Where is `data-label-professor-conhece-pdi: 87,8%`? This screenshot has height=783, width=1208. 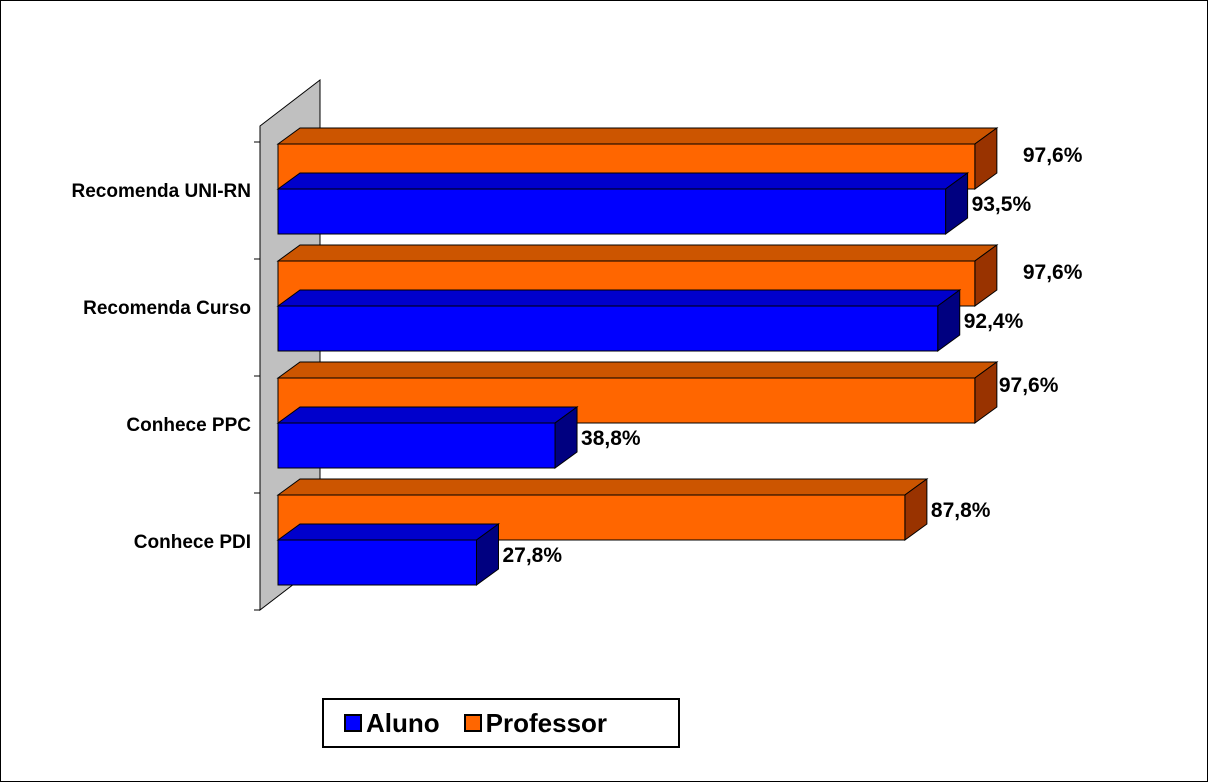 data-label-professor-conhece-pdi: 87,8% is located at coordinates (961, 510).